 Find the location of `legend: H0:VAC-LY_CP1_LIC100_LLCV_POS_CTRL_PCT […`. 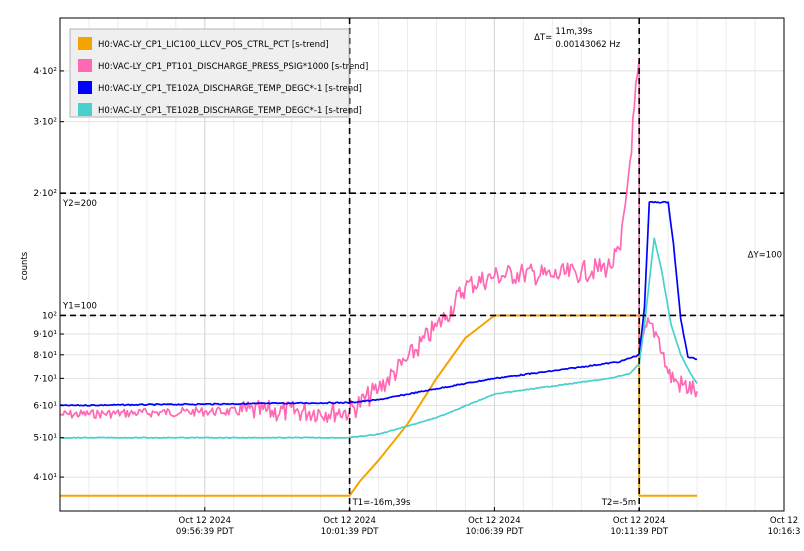

legend: H0:VAC-LY_CP1_LIC100_LLCV_POS_CTRL_PCT [… is located at coordinates (218, 73).